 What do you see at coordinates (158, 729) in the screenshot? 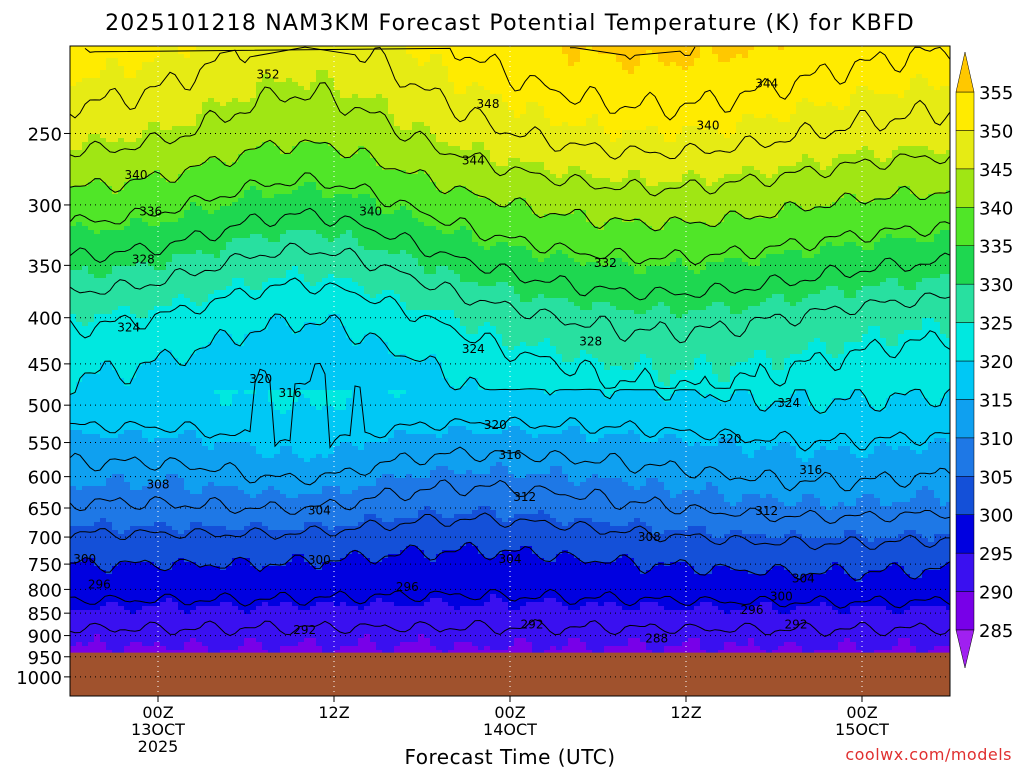
I see `x-tick-label: 13OCT` at bounding box center [158, 729].